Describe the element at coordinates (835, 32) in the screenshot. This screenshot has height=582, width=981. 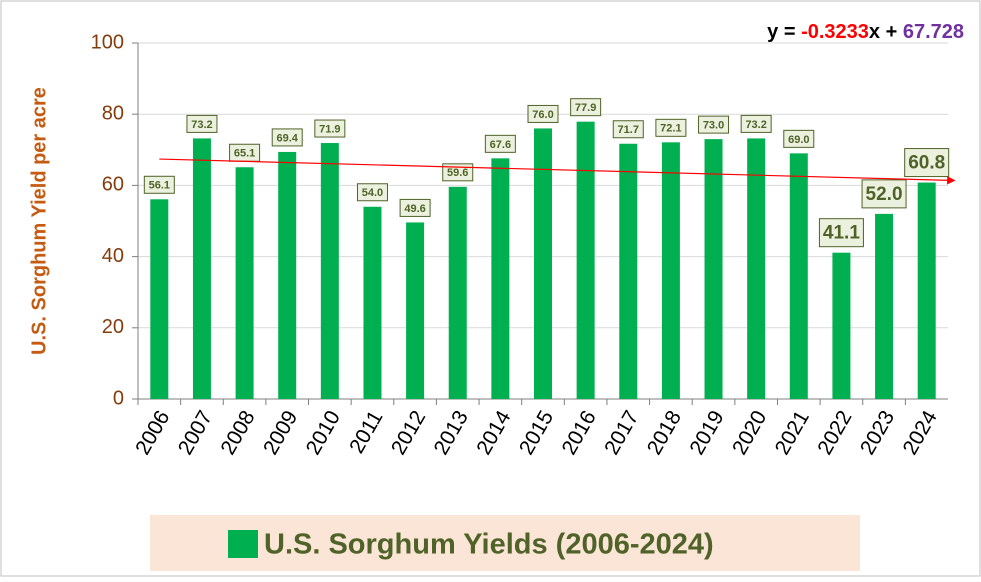
I see `eq-slope: -0.3233` at that location.